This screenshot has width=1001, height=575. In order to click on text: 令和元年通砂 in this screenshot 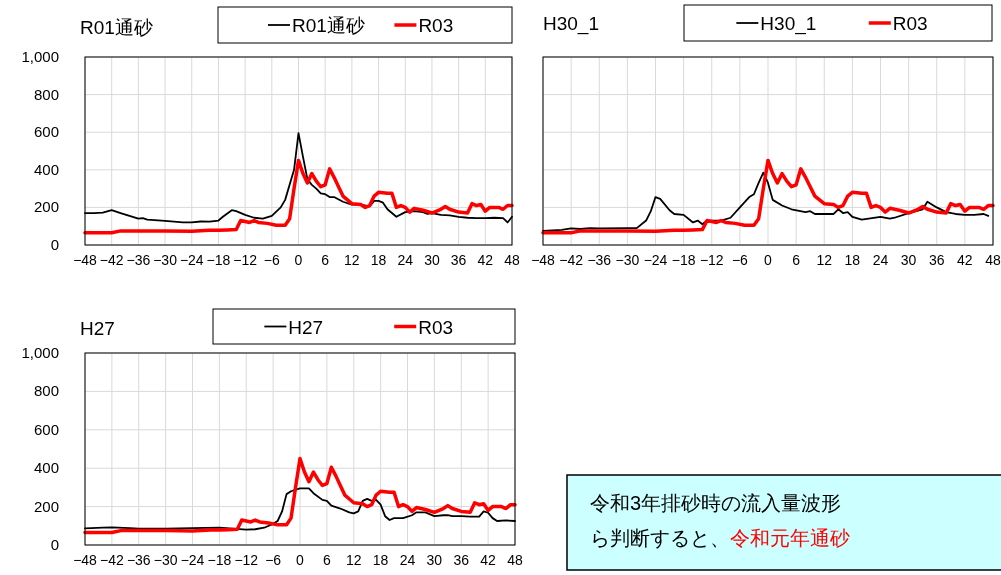, I will do `click(790, 538)`.